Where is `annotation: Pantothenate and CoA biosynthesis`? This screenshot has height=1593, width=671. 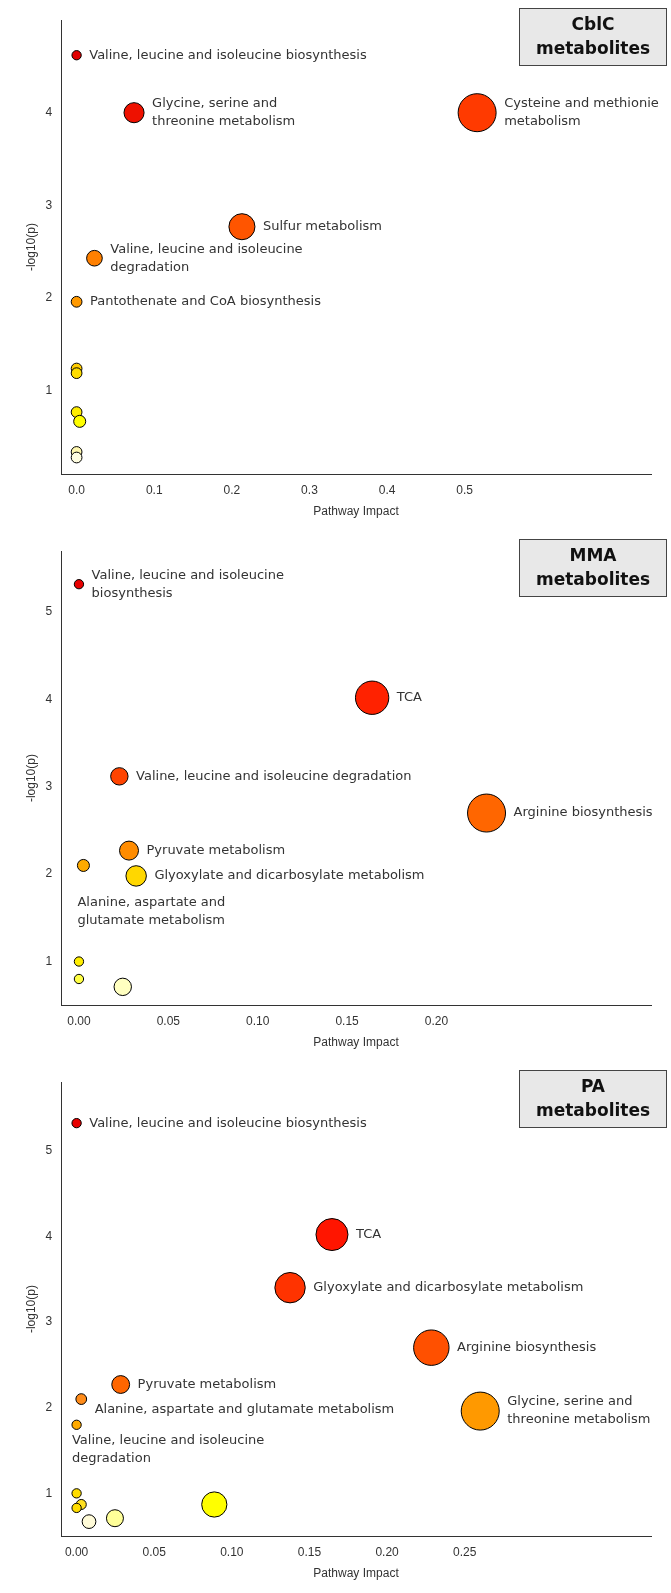
annotation: Pantothenate and CoA biosynthesis is located at coordinates (205, 301).